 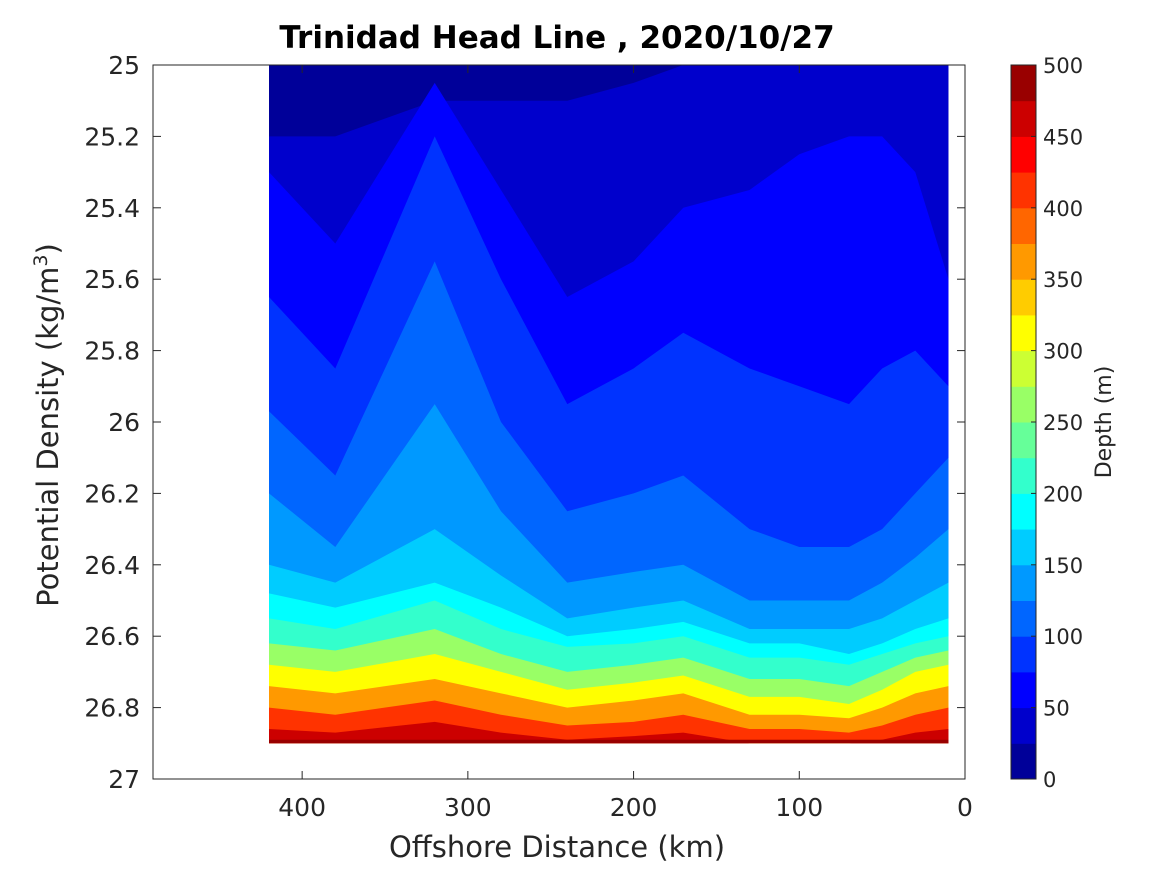 What do you see at coordinates (112, 208) in the screenshot?
I see `y-tick-label: 25.4` at bounding box center [112, 208].